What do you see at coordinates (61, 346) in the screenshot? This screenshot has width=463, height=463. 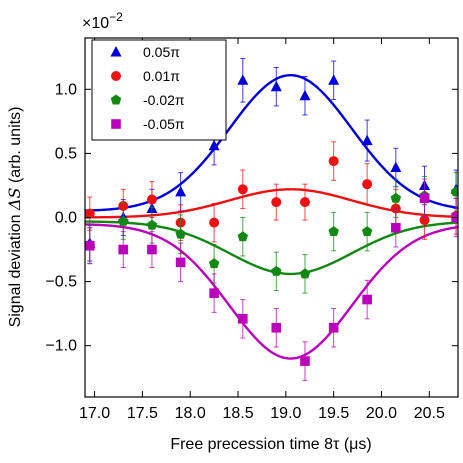 I see `y-tick-label: −1.0` at bounding box center [61, 346].